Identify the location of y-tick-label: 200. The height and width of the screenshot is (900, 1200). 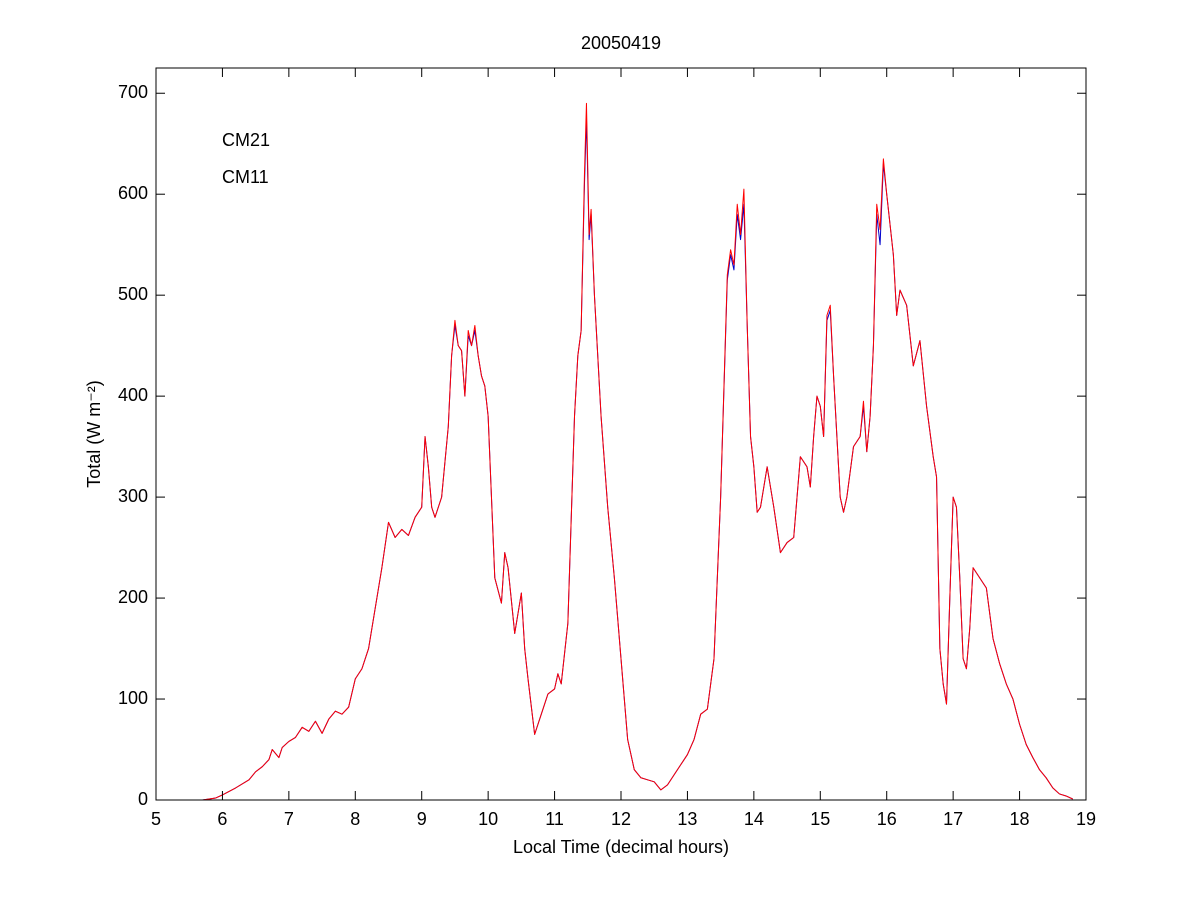
(133, 597).